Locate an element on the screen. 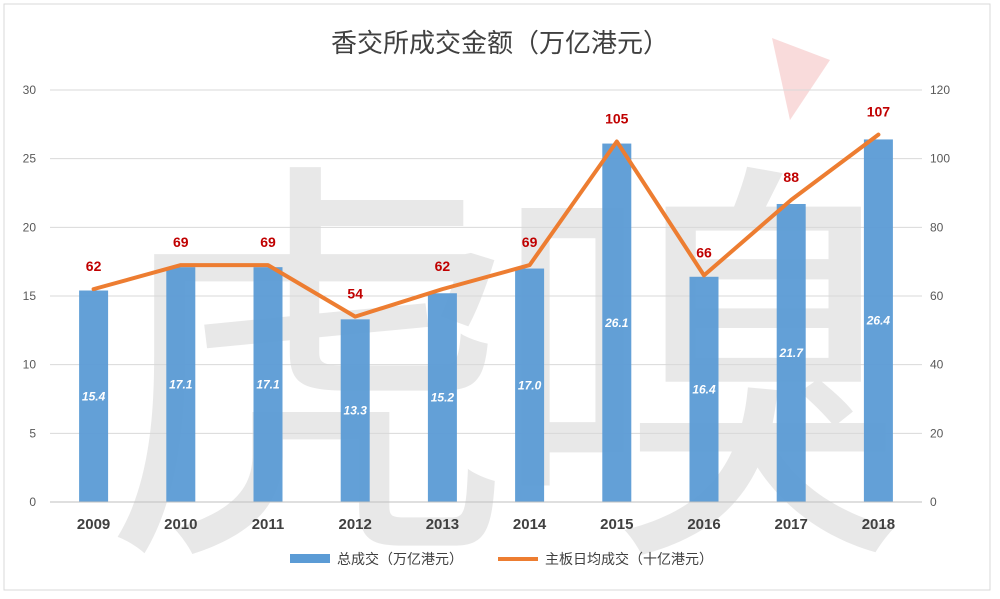 The height and width of the screenshot is (599, 1000). bar-data-label: 26.1 is located at coordinates (616, 323).